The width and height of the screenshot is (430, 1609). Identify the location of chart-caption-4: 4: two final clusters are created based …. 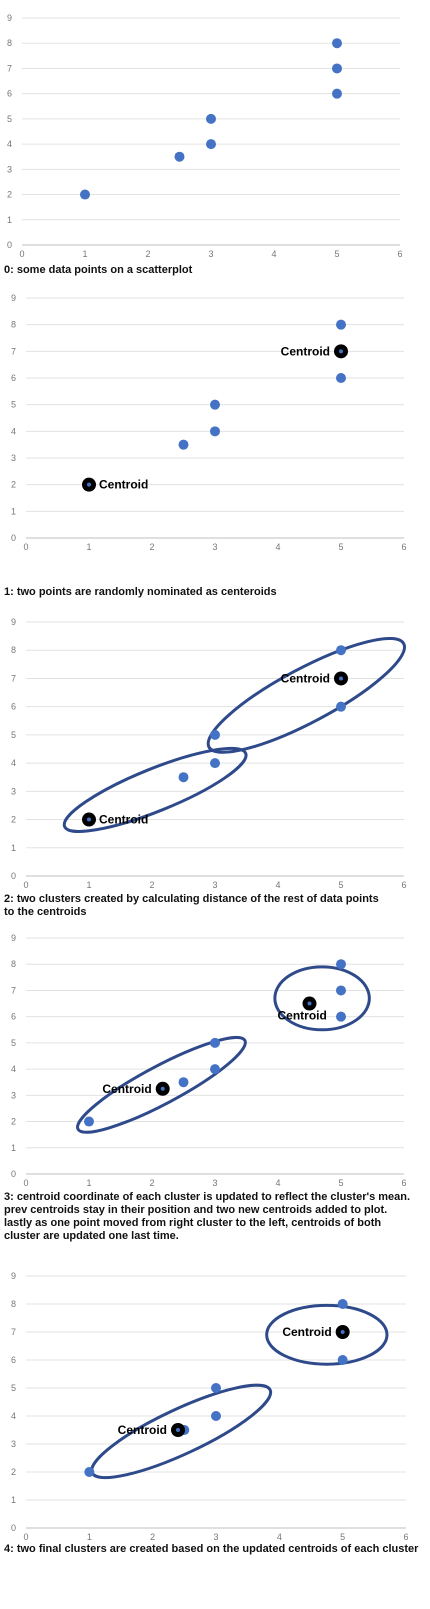
(211, 1549).